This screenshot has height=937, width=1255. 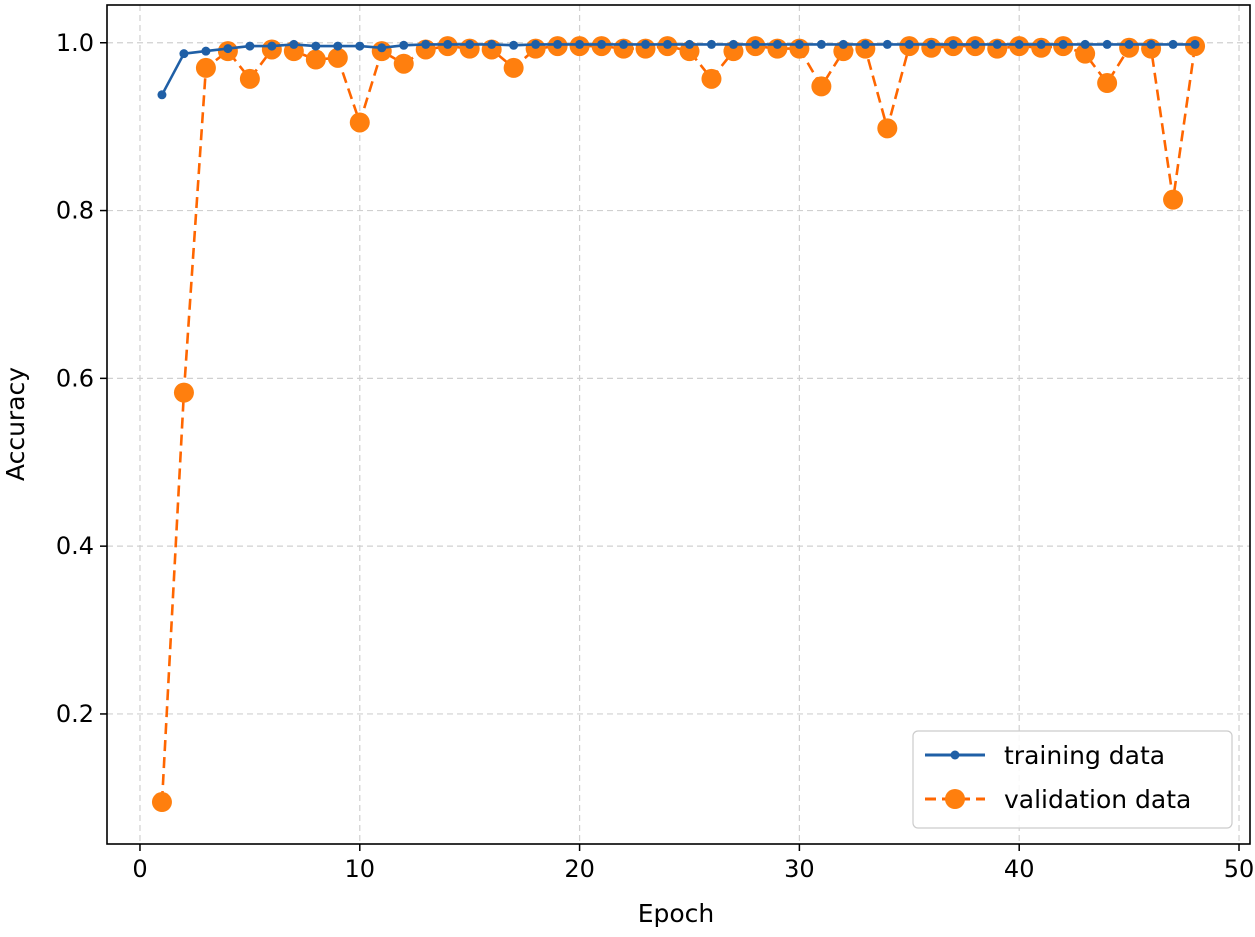 I want to click on x-tick-label: 20, so click(x=579, y=869).